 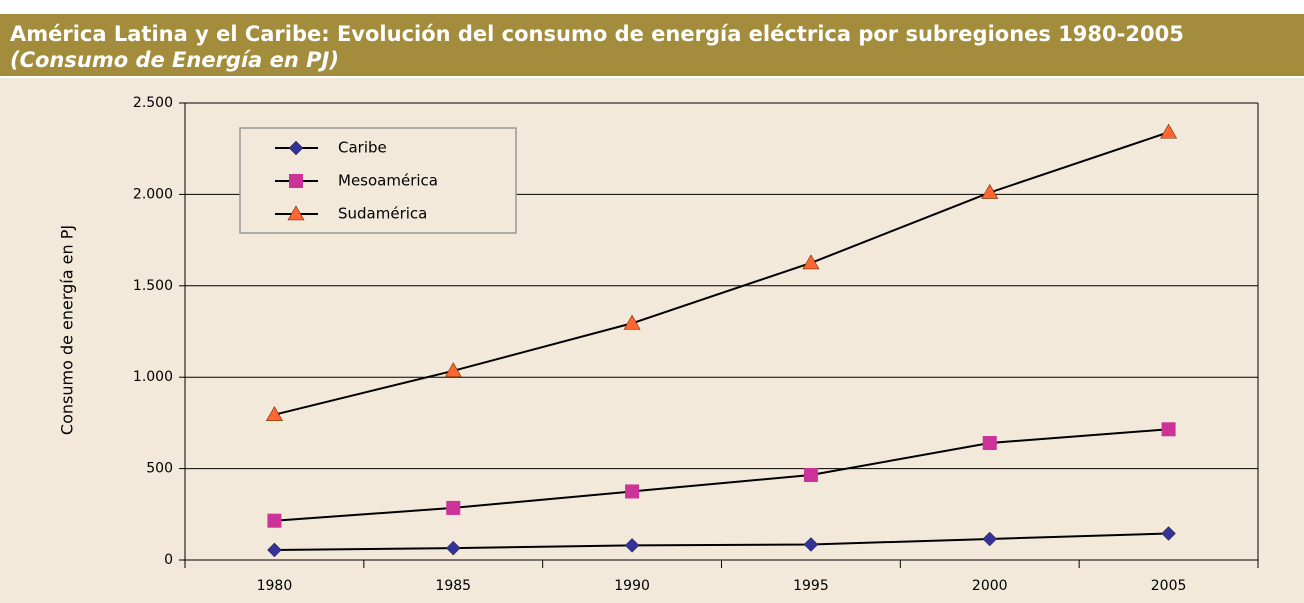 I want to click on y-tick-label: 2.000, so click(x=153, y=194).